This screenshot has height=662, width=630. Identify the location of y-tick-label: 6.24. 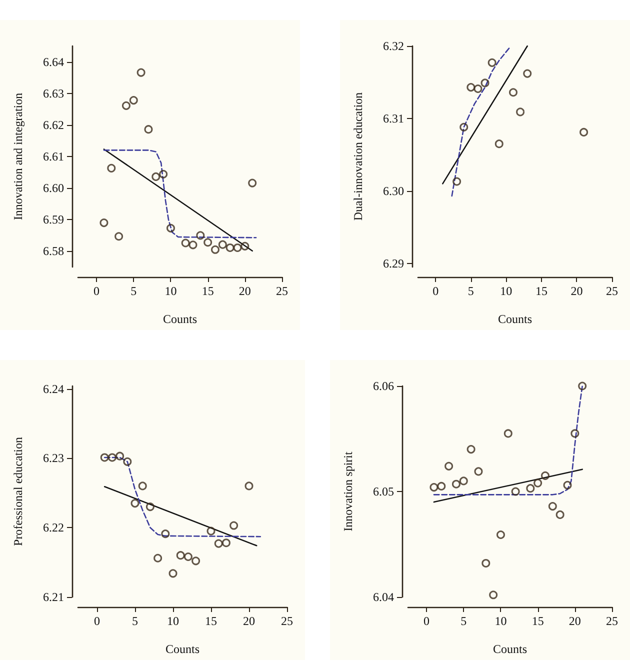
(53, 389).